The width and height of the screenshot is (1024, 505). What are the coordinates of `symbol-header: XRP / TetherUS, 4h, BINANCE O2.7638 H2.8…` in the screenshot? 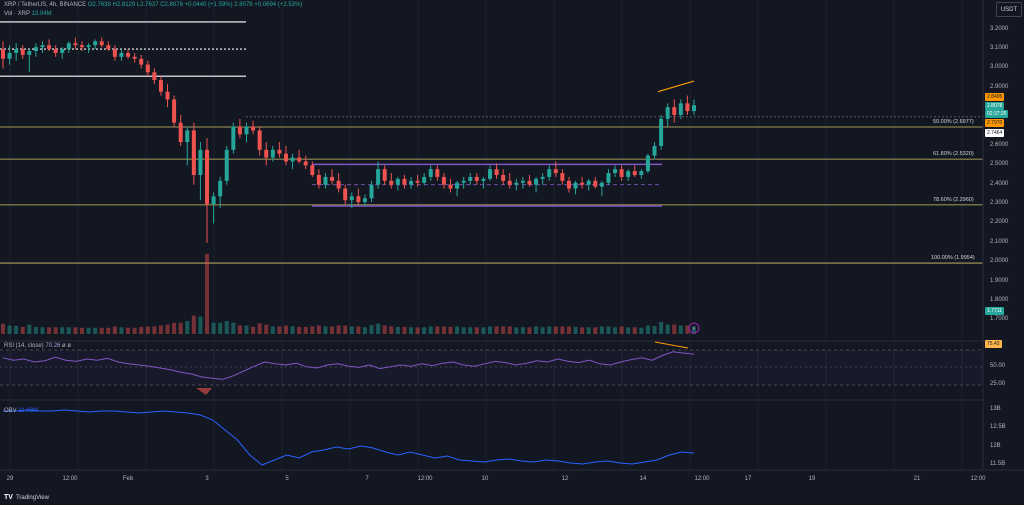 It's located at (153, 5).